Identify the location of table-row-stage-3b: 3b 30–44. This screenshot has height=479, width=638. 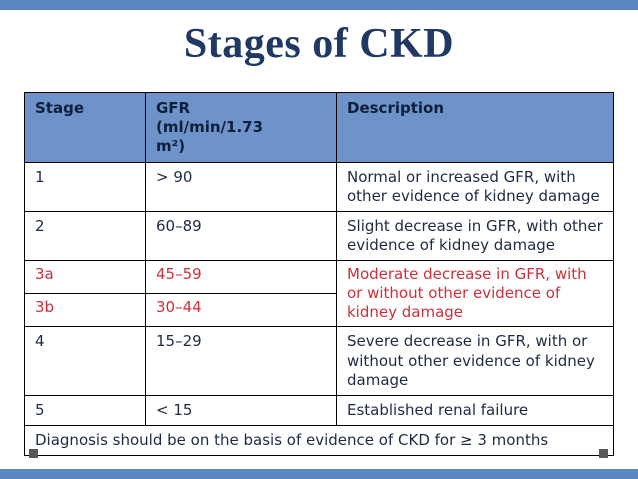
(319, 310).